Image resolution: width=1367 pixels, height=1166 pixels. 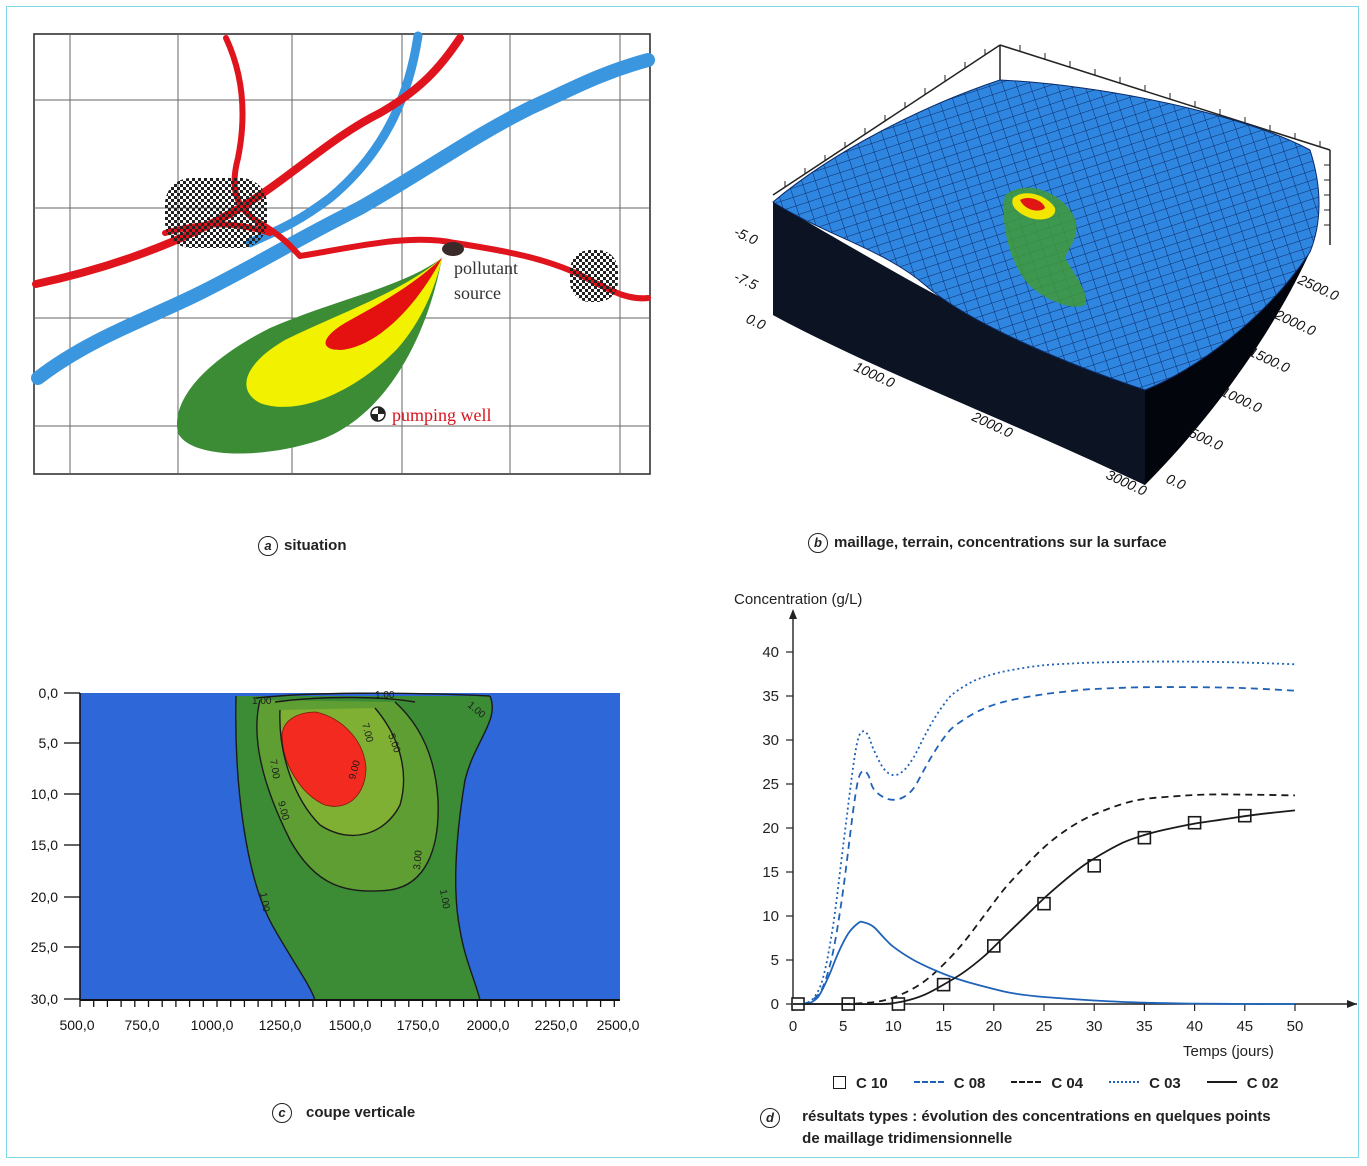 What do you see at coordinates (770, 740) in the screenshot?
I see `y-tick-label: 30` at bounding box center [770, 740].